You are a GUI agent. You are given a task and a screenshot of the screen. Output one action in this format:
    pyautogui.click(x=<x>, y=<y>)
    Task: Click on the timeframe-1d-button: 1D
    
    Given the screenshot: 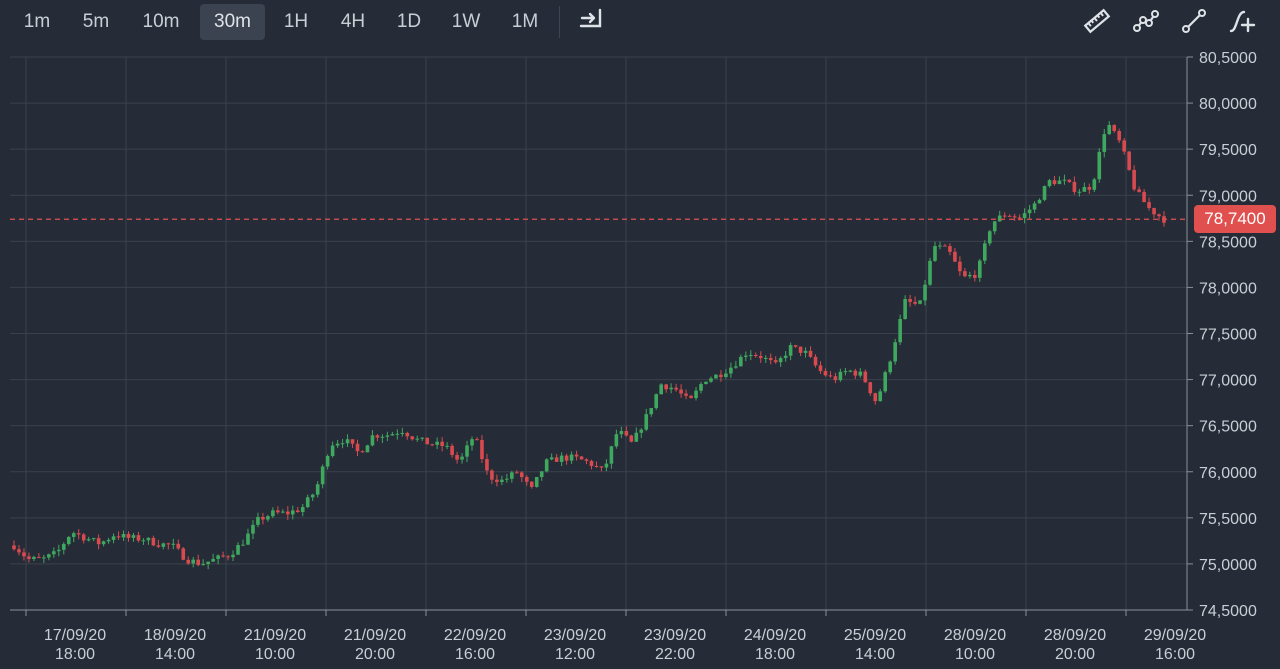 What is the action you would take?
    pyautogui.click(x=409, y=21)
    